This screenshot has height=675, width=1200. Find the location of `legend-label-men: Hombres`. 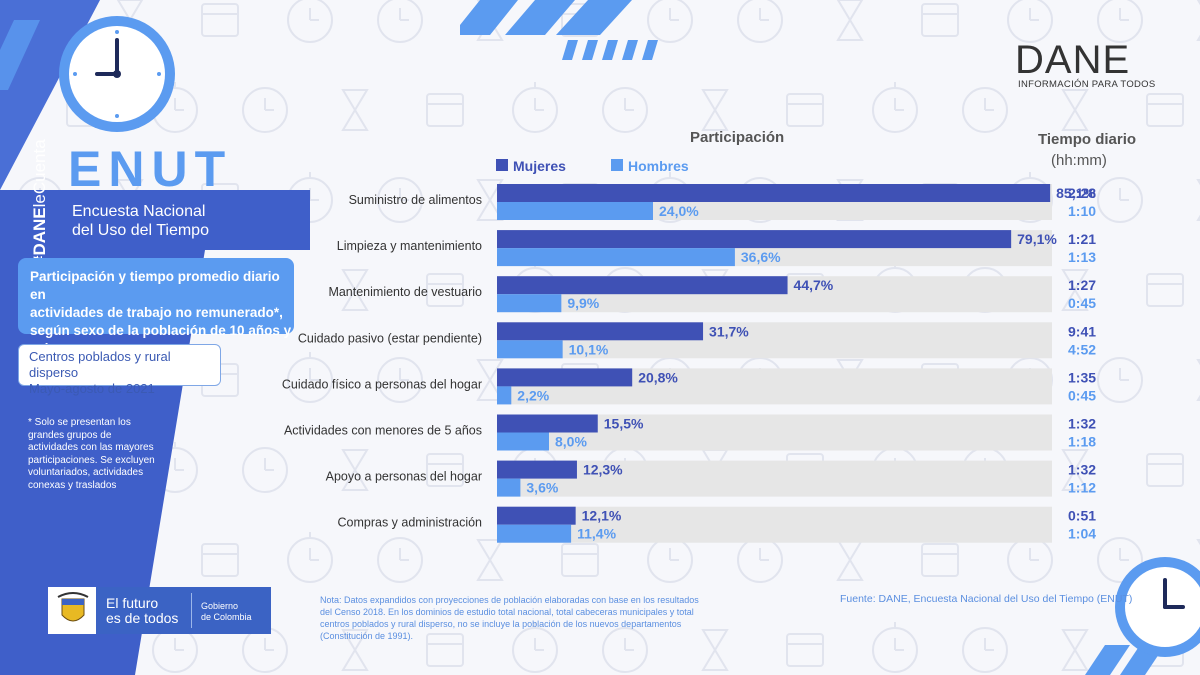

legend-label-men: Hombres is located at coordinates (658, 166).